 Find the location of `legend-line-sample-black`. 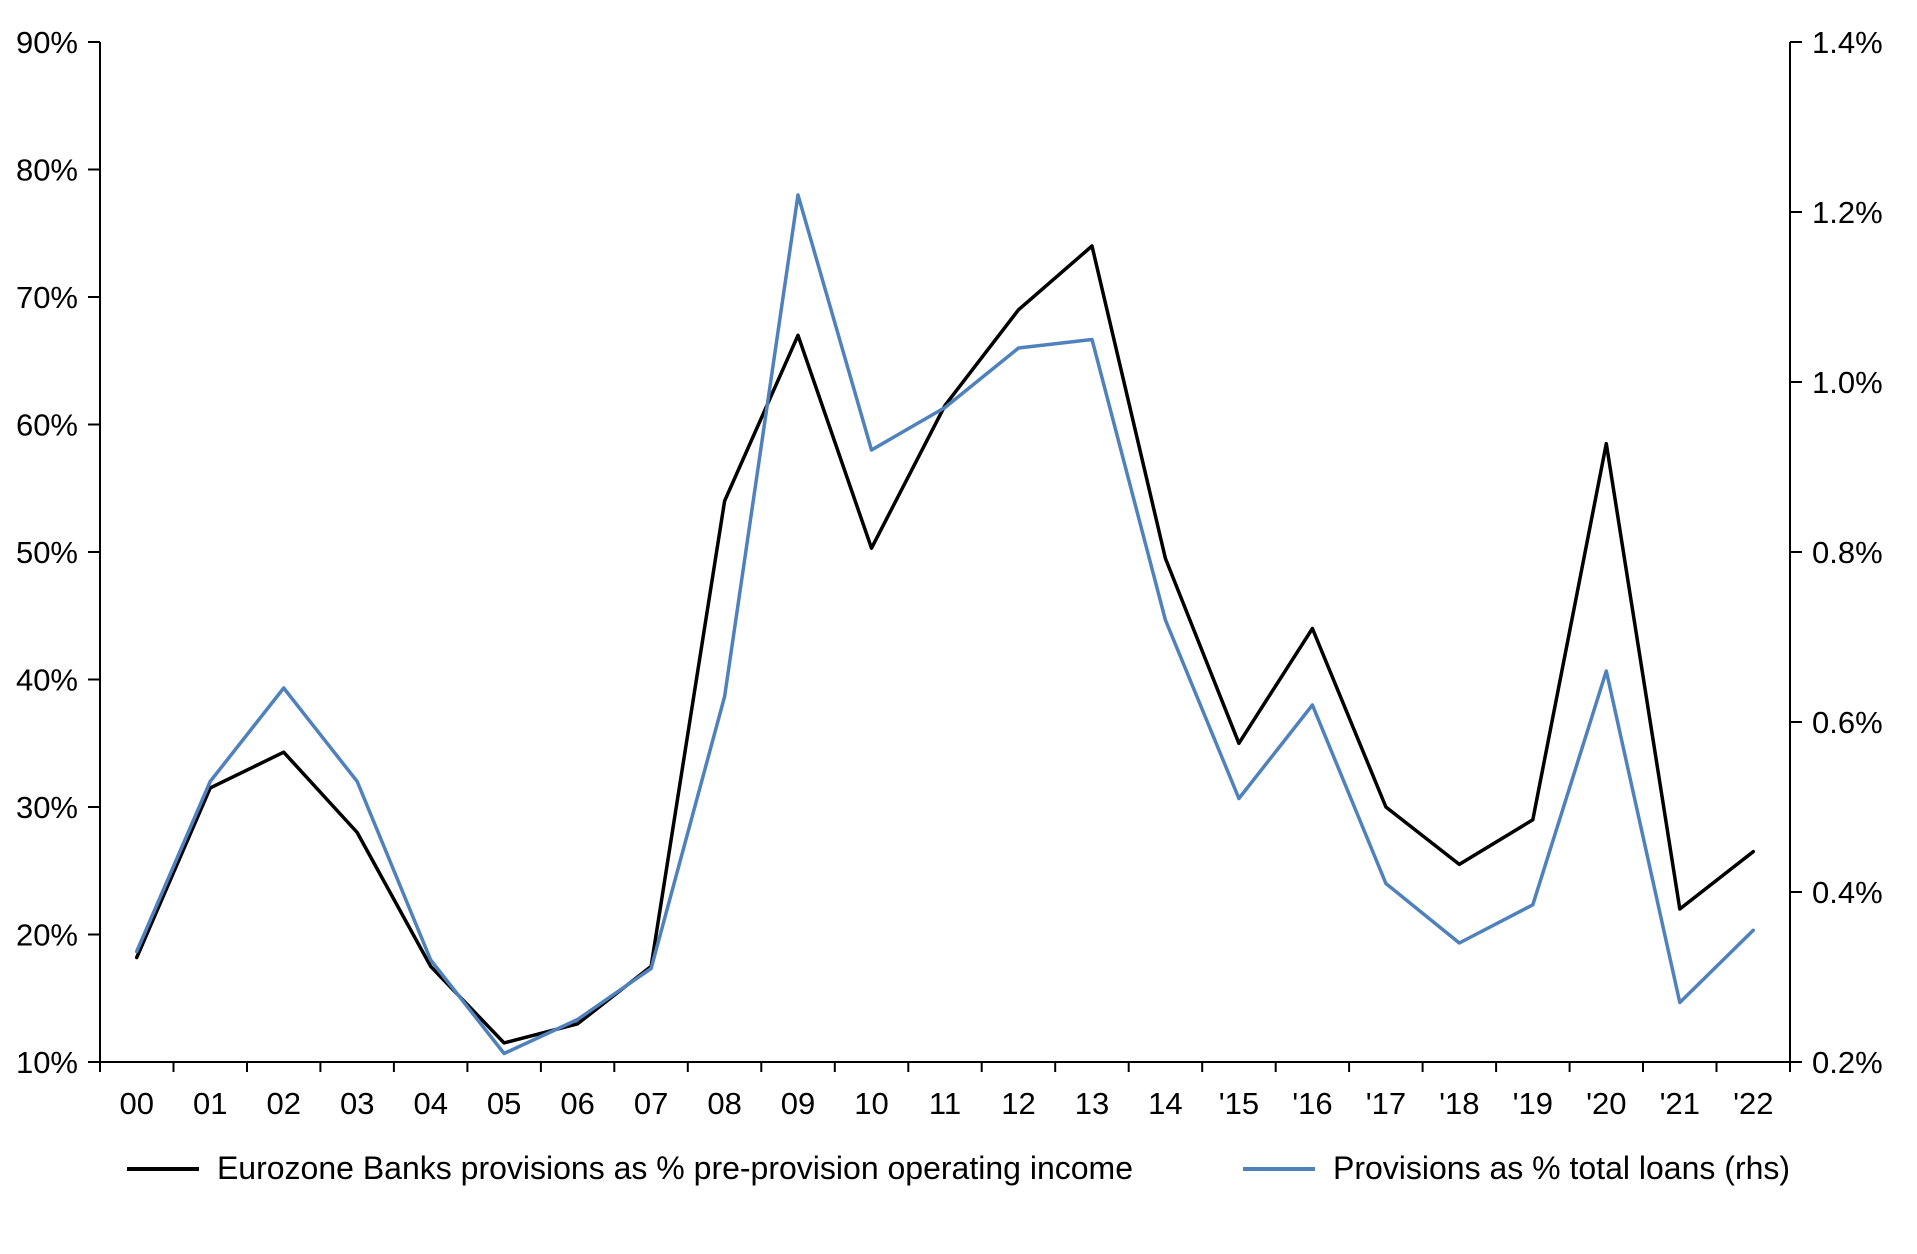

legend-line-sample-black is located at coordinates (162, 1168).